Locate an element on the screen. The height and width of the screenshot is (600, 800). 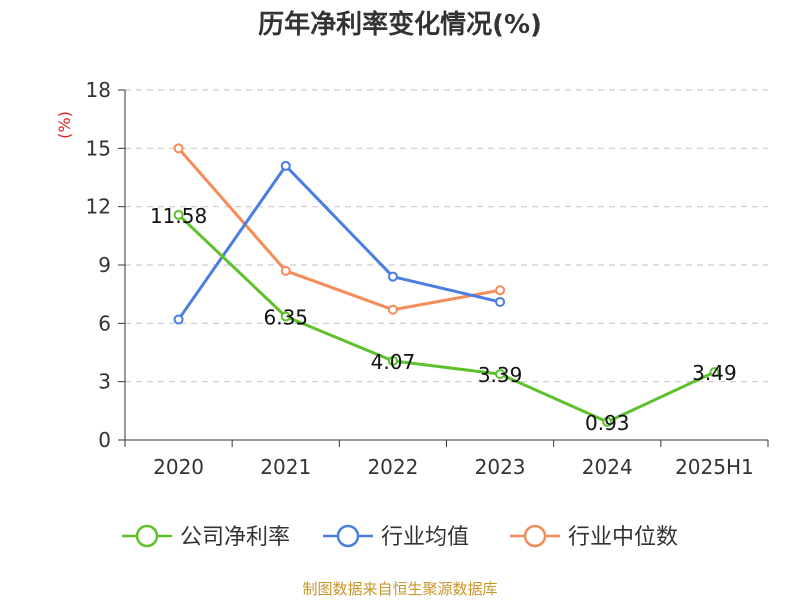
legend-label: 公司净利率 is located at coordinates (235, 537).